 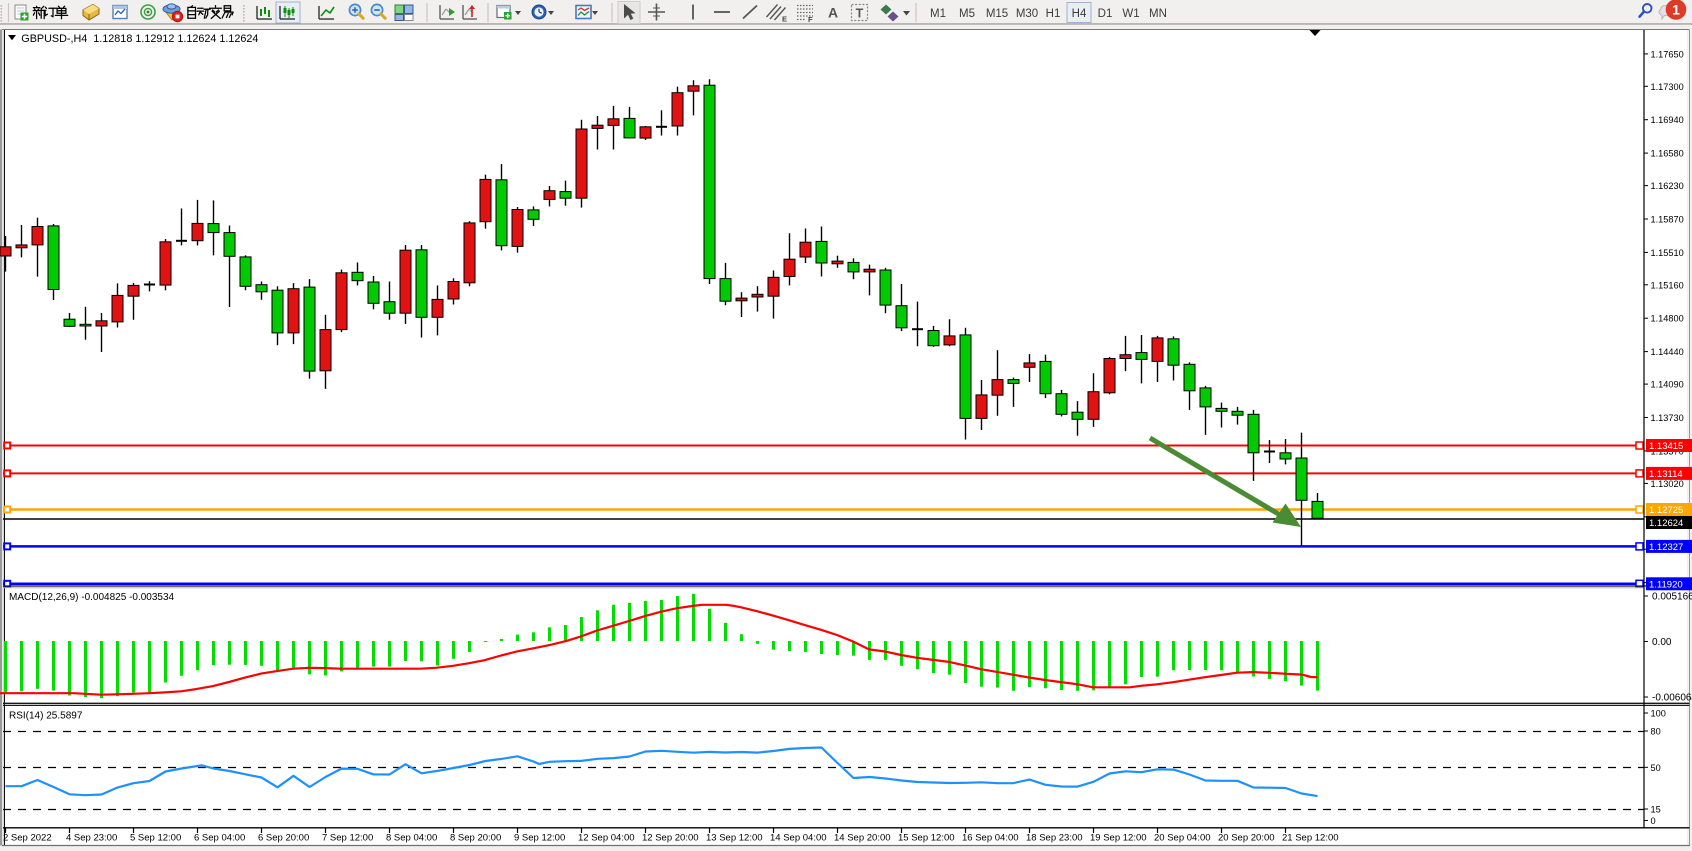 I want to click on svg-text: 16 Sep 04:00, so click(x=990, y=838).